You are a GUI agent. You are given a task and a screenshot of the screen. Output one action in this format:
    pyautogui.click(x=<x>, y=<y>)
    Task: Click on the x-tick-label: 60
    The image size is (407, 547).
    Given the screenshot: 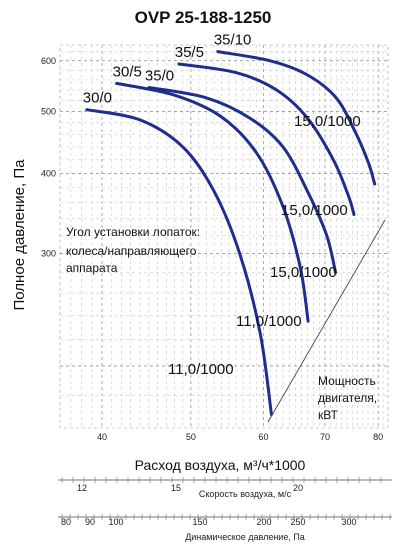 What is the action you would take?
    pyautogui.click(x=264, y=437)
    